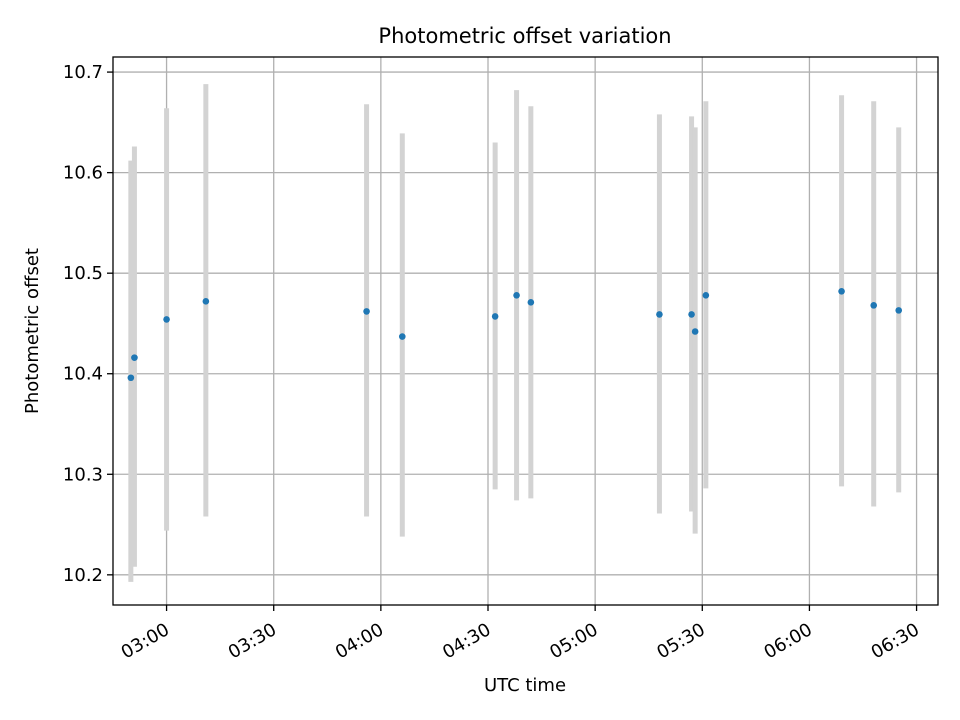 This screenshot has width=960, height=720. What do you see at coordinates (680, 641) in the screenshot?
I see `x-tick-label: 05:30` at bounding box center [680, 641].